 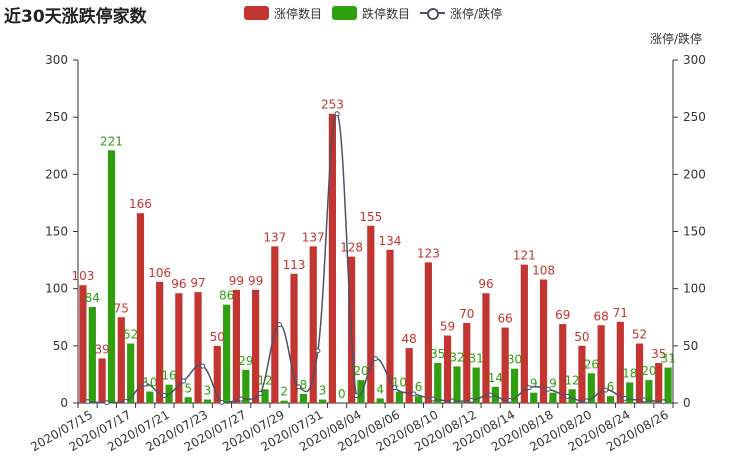 I want to click on data-label-limit-up: 97, so click(x=197, y=283).